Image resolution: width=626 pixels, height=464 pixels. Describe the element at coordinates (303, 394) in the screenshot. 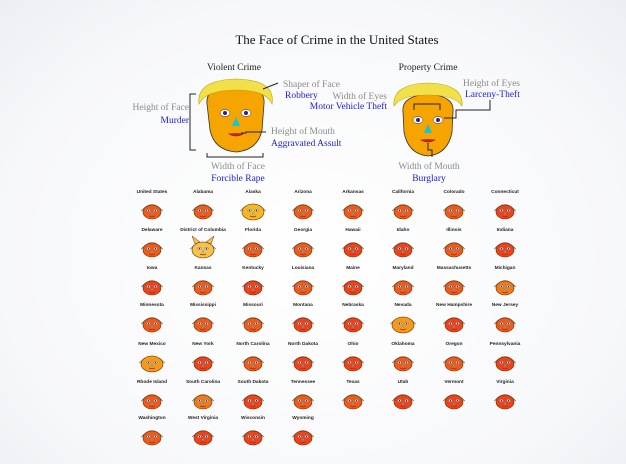

I see `state-face-tennessee: Tennessee` at that location.